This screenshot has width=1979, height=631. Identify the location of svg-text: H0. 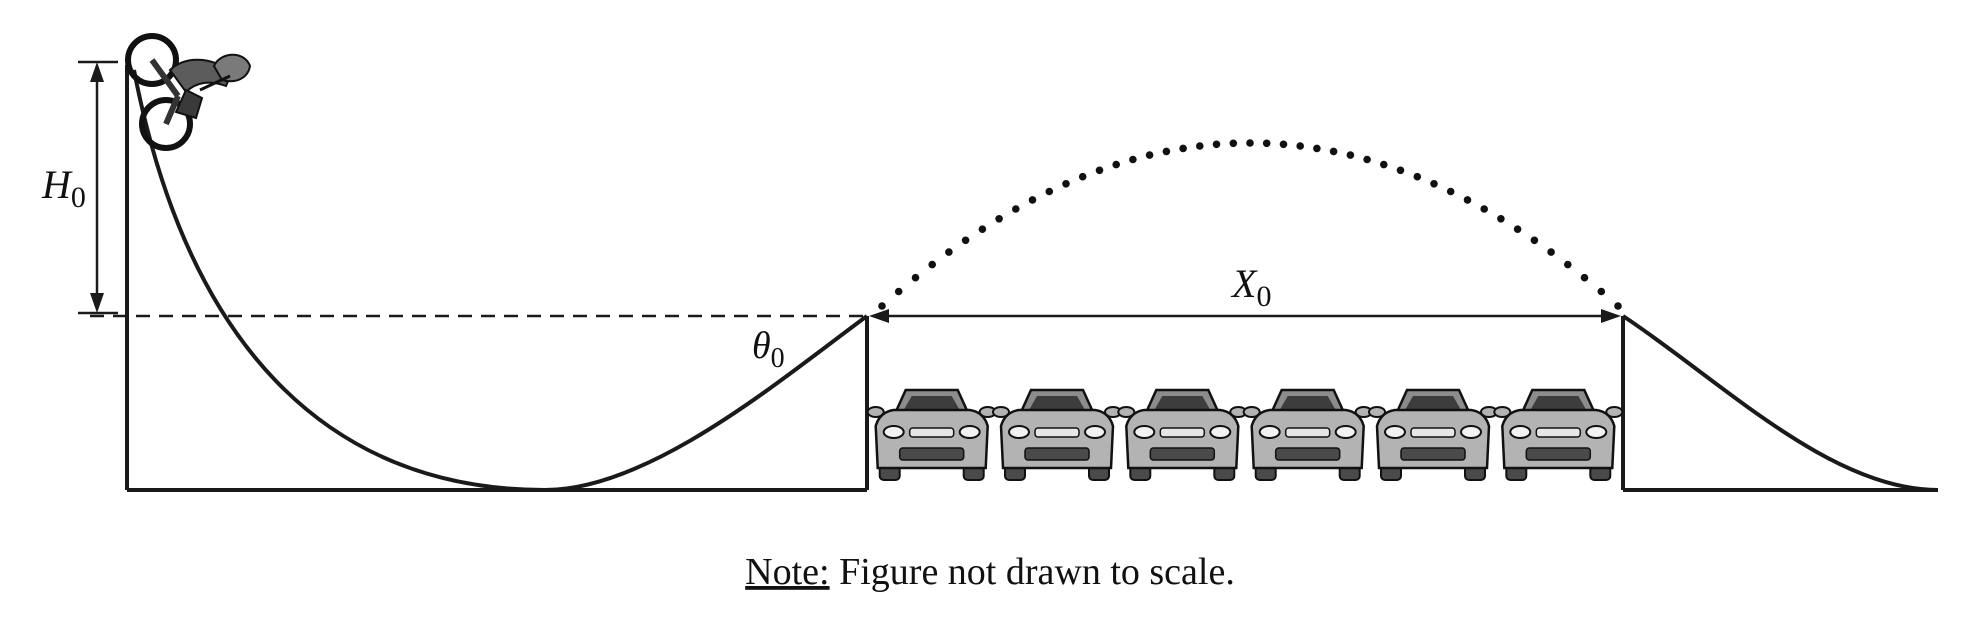
(63, 188).